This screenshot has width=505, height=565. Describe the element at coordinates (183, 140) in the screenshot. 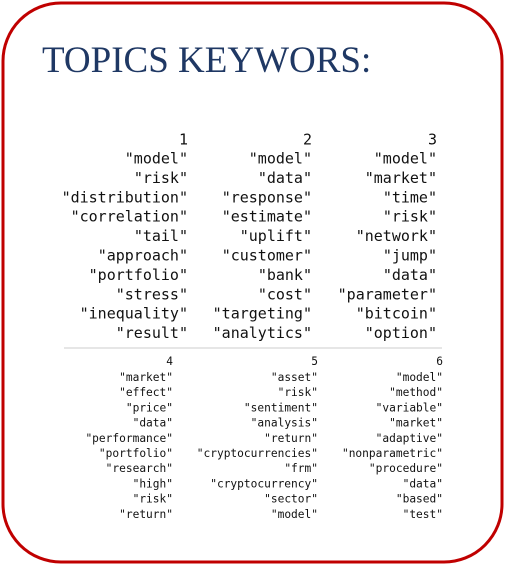

I see `column-header: 1` at that location.